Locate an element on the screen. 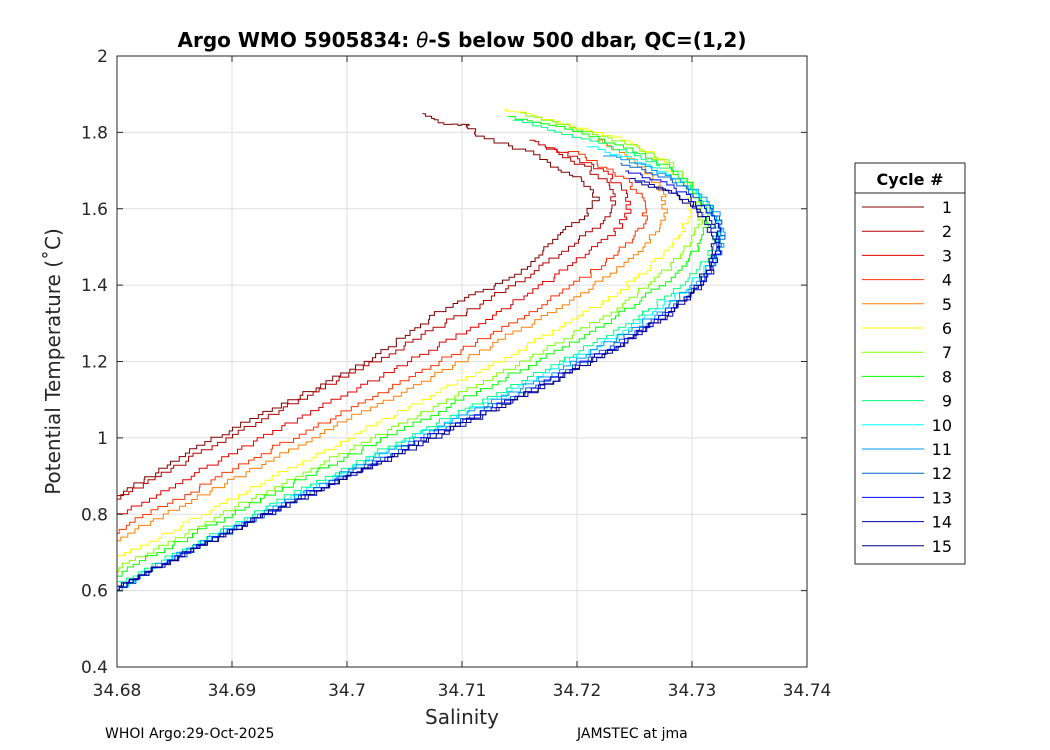 The image size is (1050, 750). y-tick-label: 1.8 is located at coordinates (94, 133).